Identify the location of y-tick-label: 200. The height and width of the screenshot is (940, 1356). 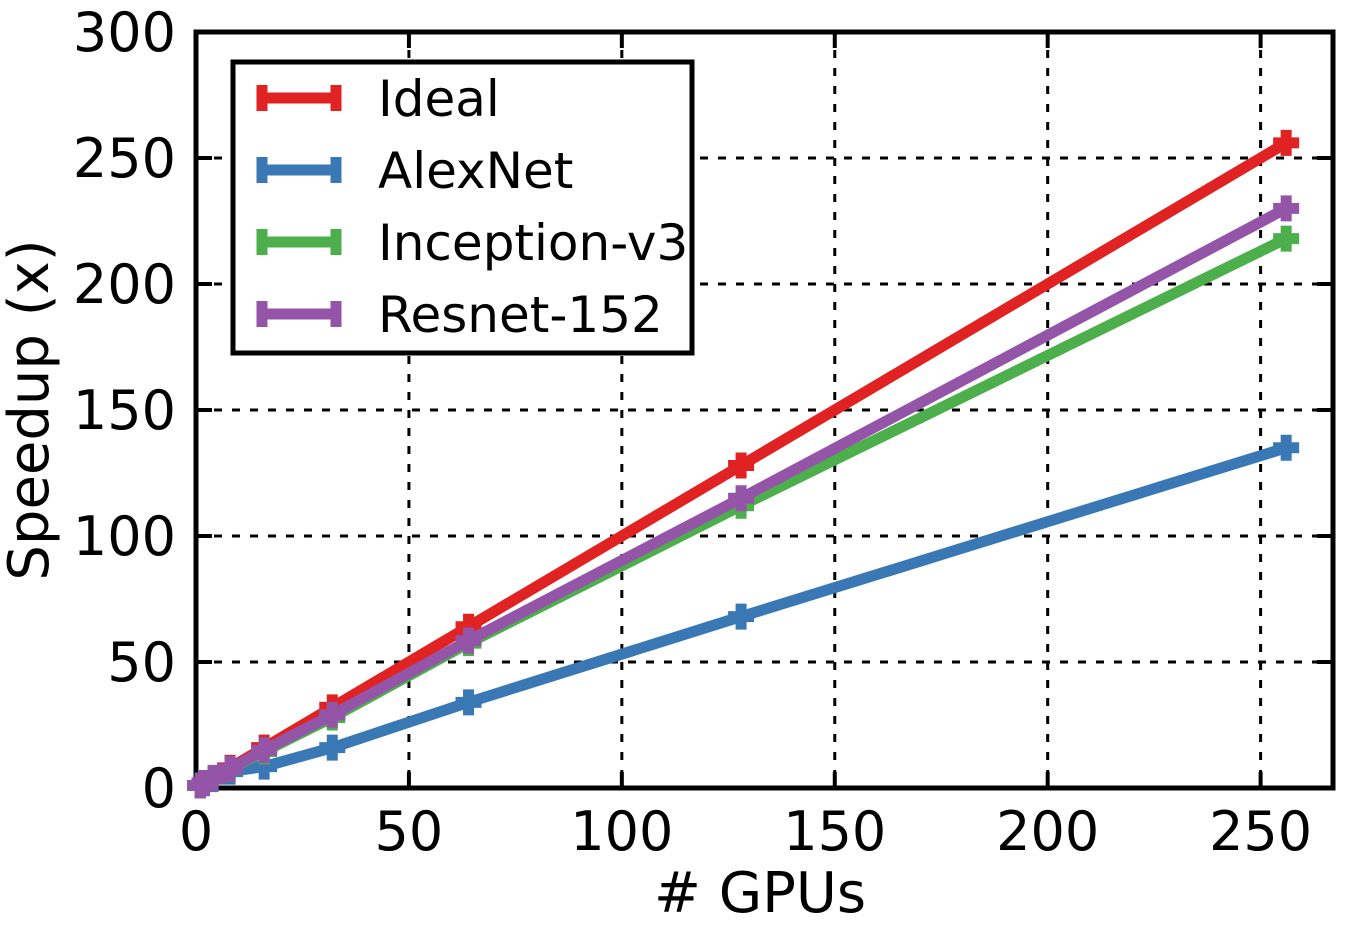
(124, 284).